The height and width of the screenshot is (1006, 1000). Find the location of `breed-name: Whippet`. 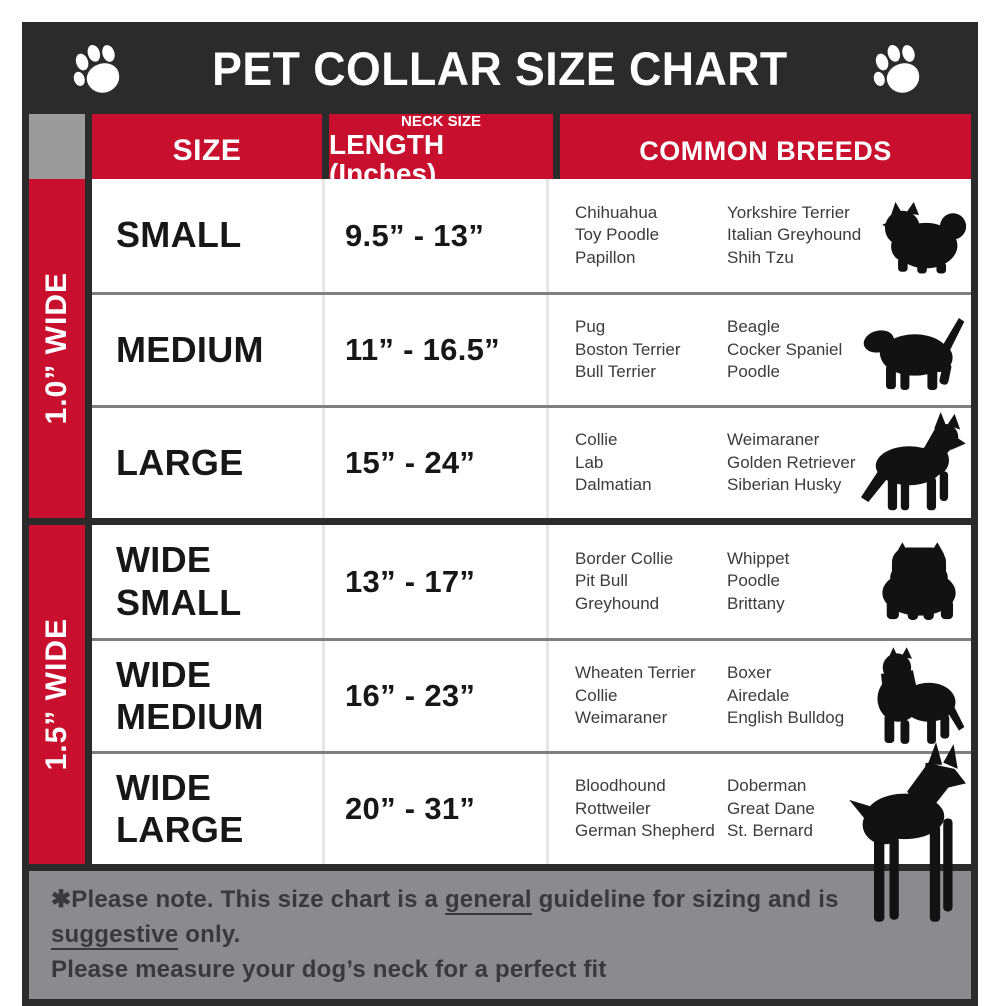

breed-name: Whippet is located at coordinates (758, 558).